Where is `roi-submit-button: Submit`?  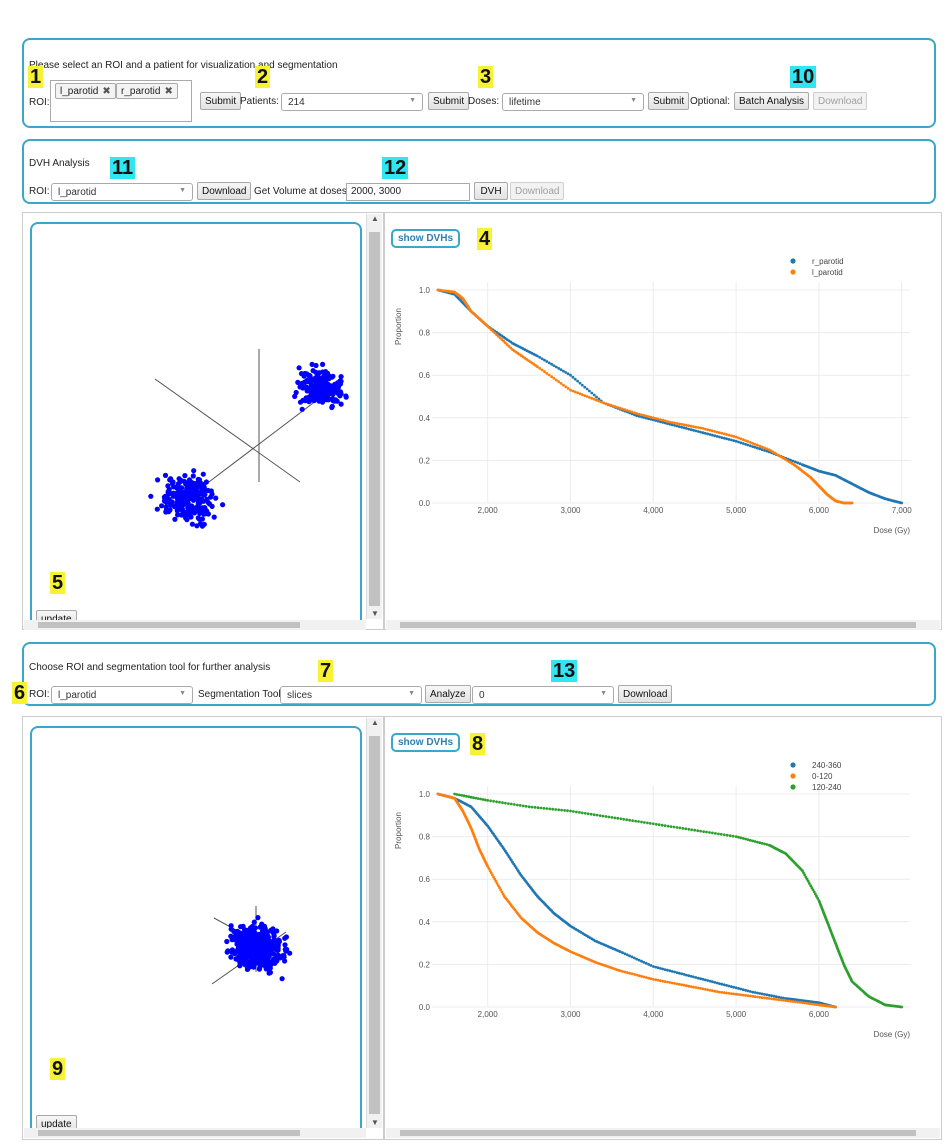
roi-submit-button: Submit is located at coordinates (221, 101).